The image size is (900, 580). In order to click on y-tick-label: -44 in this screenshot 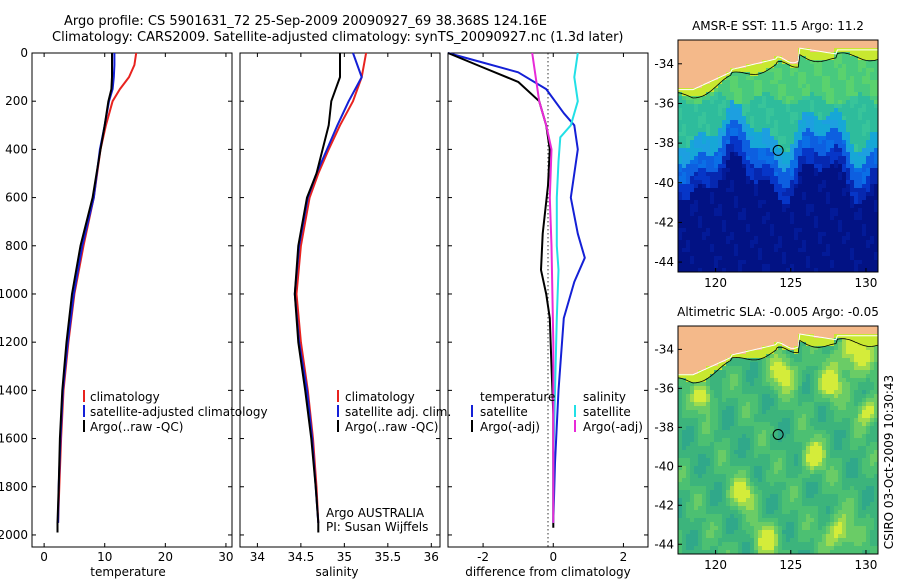, I will do `click(664, 262)`.